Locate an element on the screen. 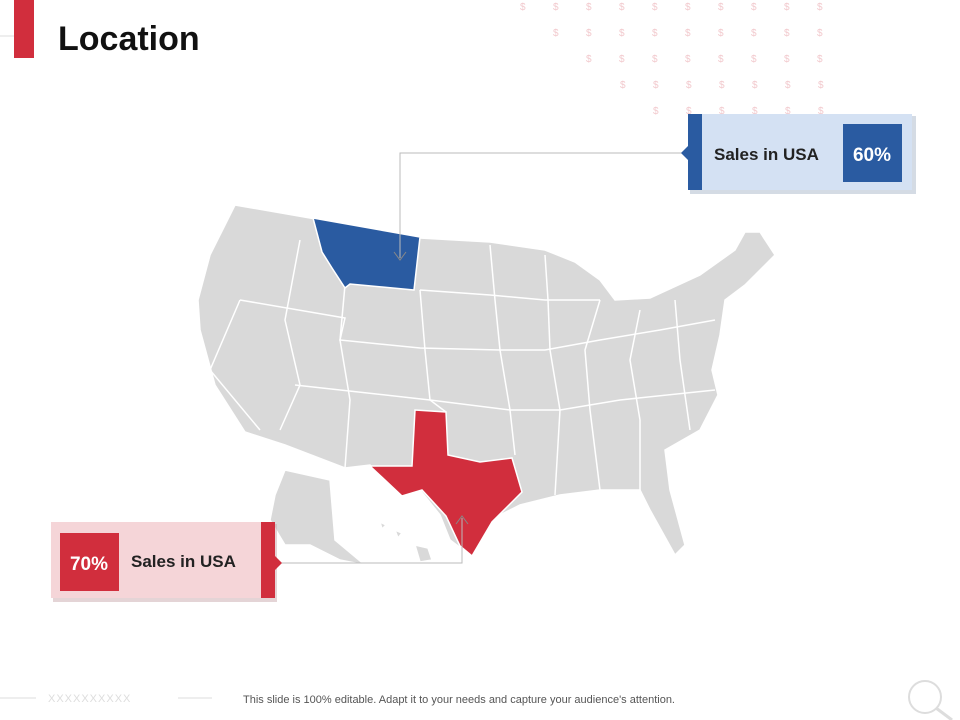  background-pattern: $ $ $ $ $ $ $ $ $ $ $ $ $ $ $ $ $ $ $ $ $ $ $ $ $ $ $ $ $ $ $ $ $ $ $ $ $ $ $ $ is located at coordinates (672, 59).